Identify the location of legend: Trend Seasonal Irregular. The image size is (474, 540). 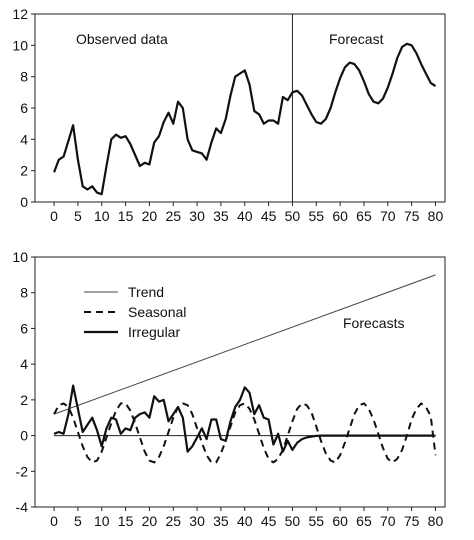
(135, 312).